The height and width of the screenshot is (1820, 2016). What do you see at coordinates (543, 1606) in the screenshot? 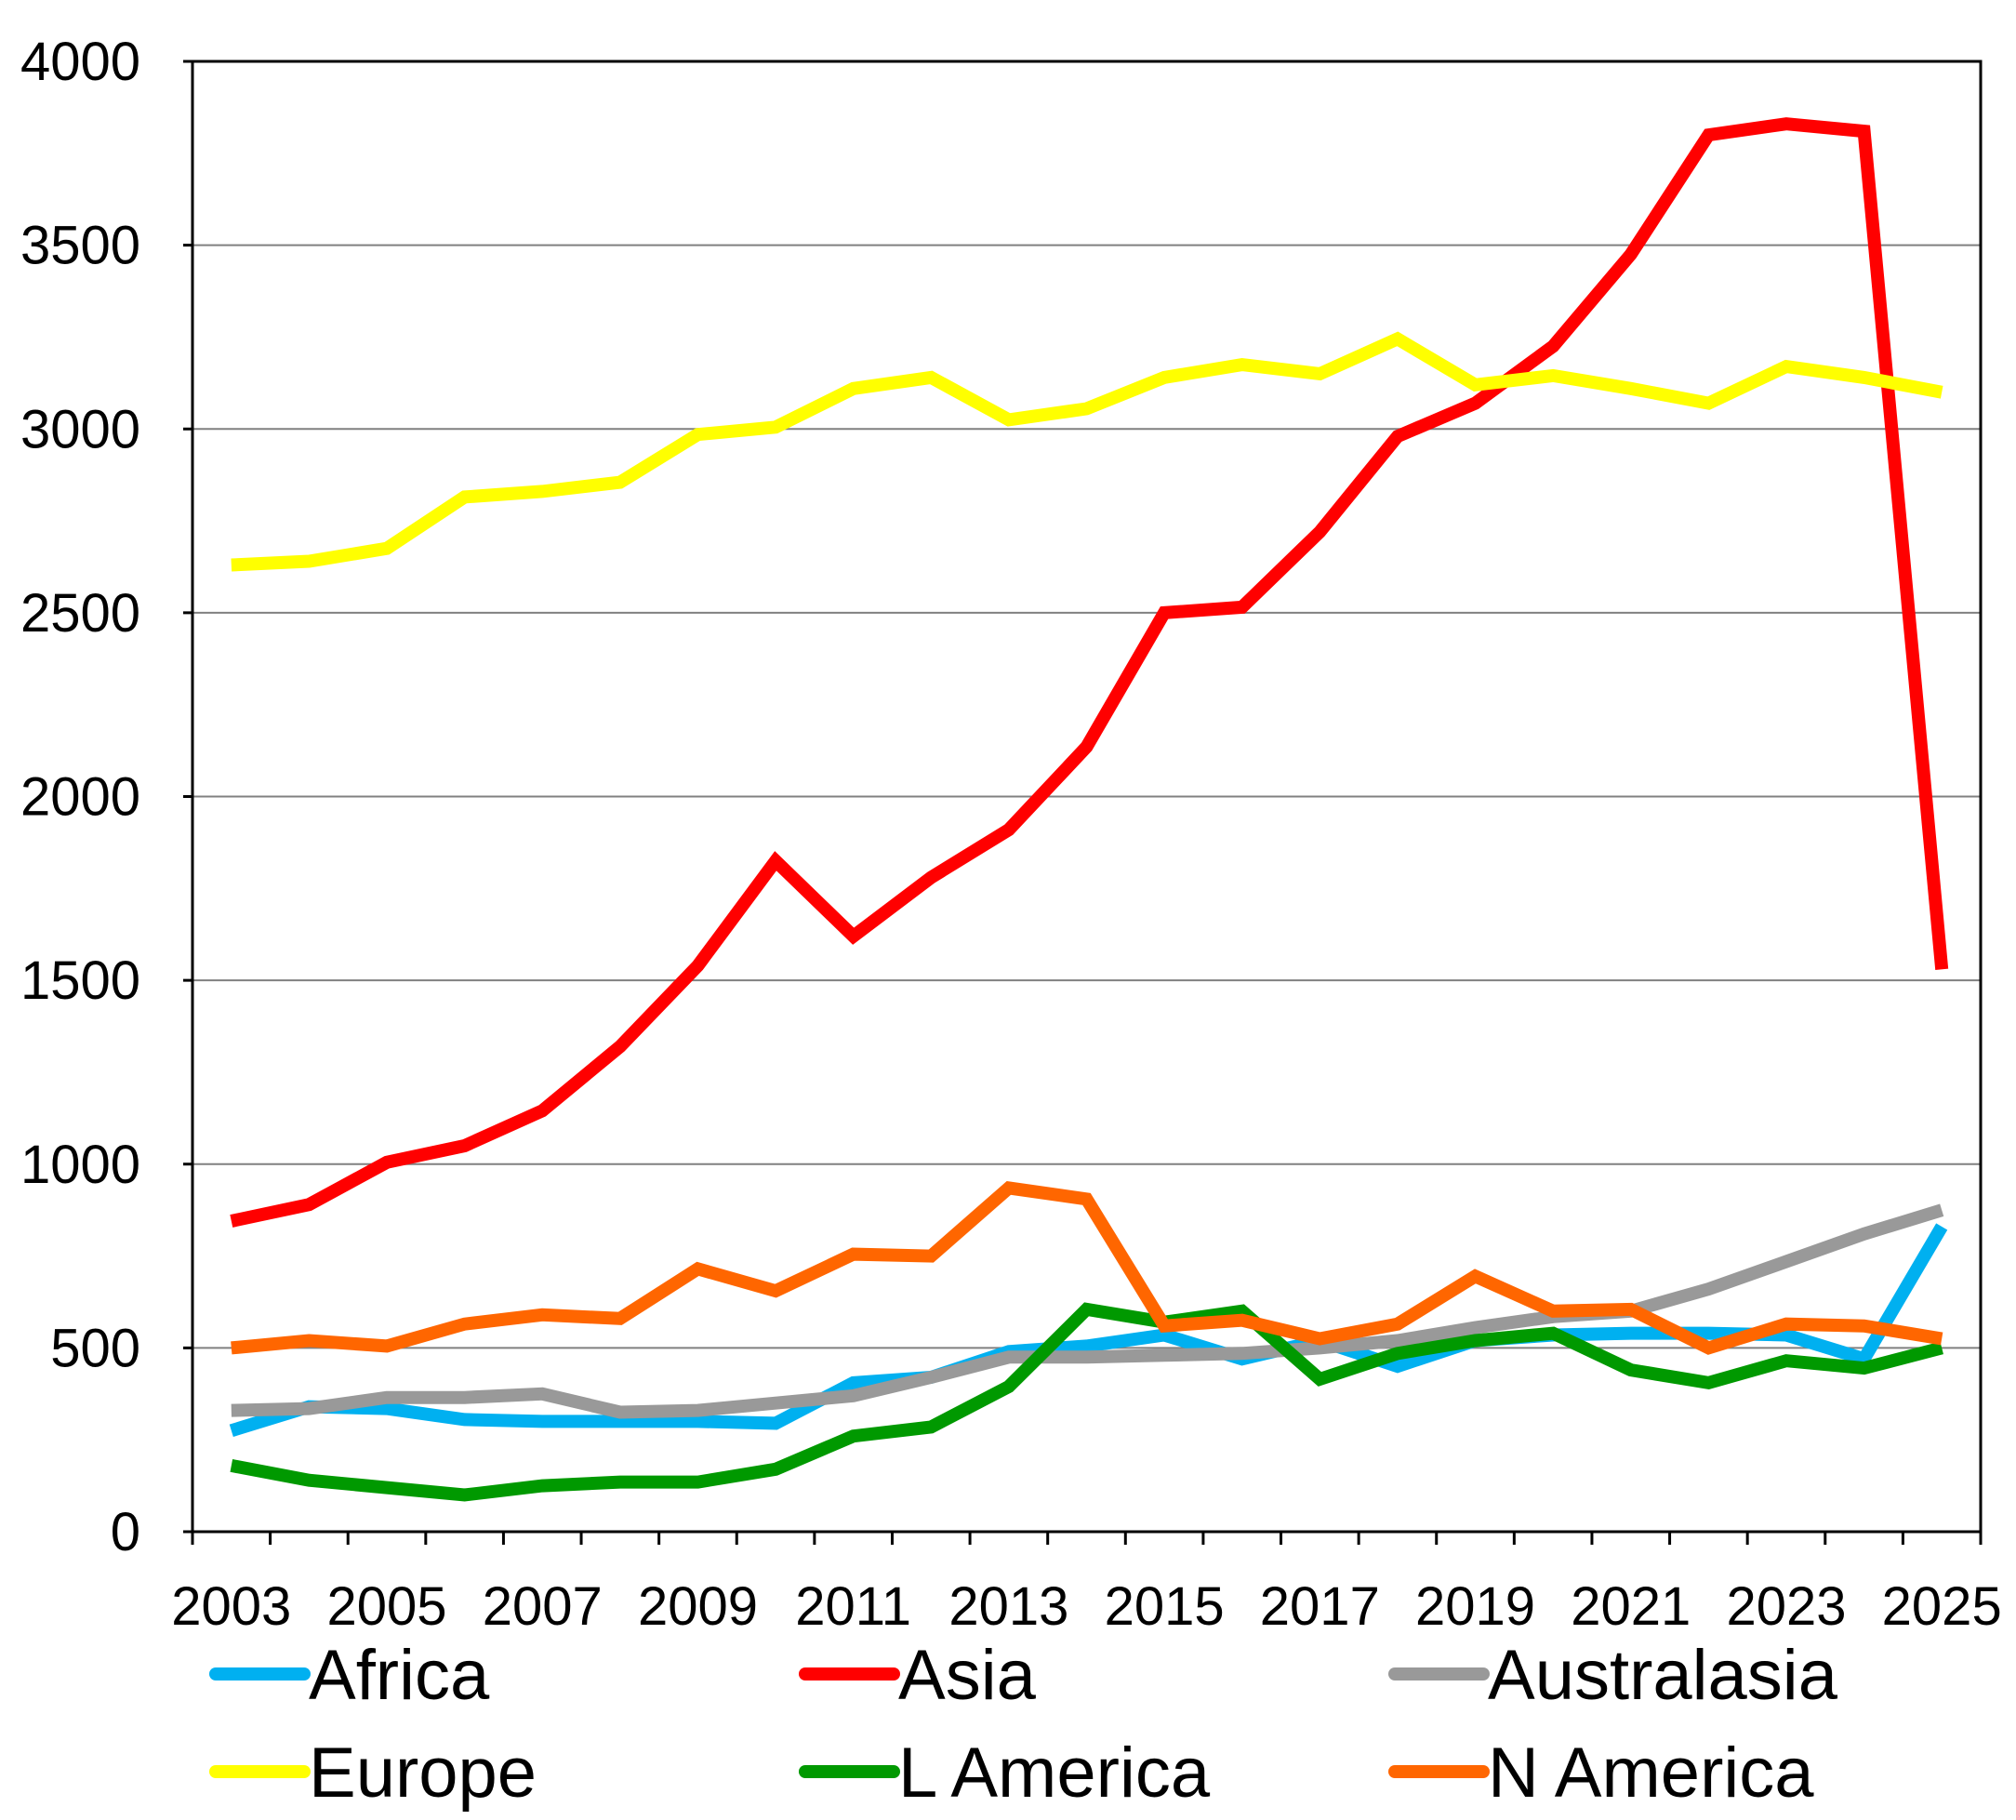
I see `x-tick-label: 2007` at bounding box center [543, 1606].